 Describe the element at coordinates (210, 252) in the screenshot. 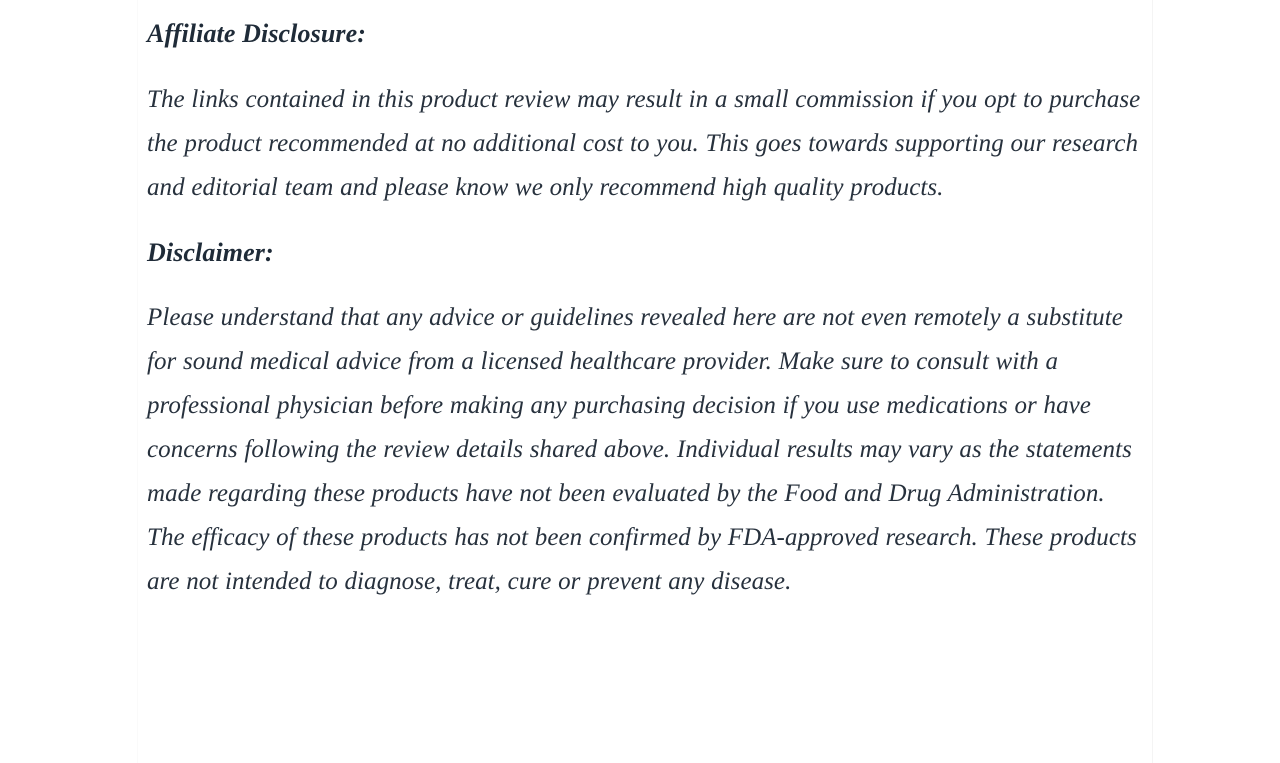

I see `disclaimer-heading: Disclaimer:` at that location.